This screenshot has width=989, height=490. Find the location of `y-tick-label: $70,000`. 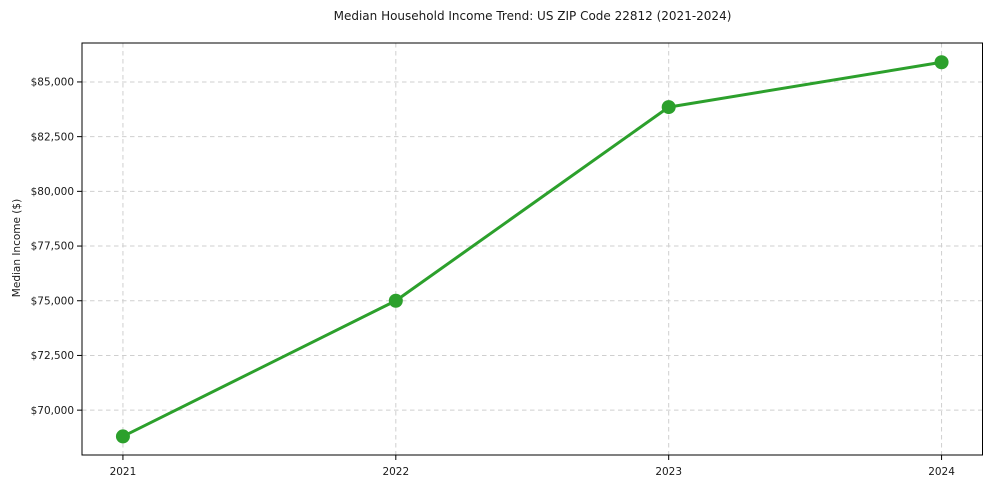

y-tick-label: $70,000 is located at coordinates (52, 411).